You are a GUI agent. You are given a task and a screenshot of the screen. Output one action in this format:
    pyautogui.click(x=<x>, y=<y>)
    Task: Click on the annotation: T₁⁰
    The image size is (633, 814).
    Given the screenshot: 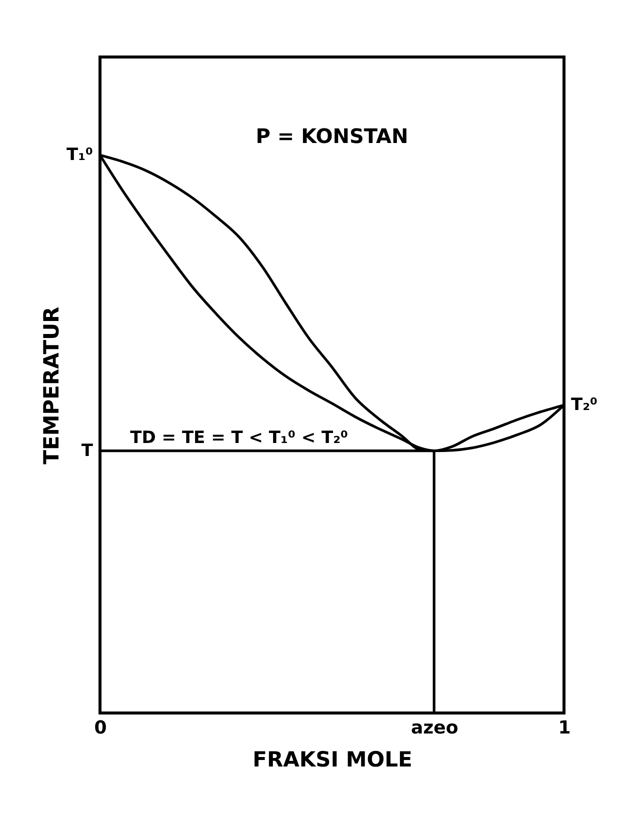 What is the action you would take?
    pyautogui.click(x=79, y=155)
    